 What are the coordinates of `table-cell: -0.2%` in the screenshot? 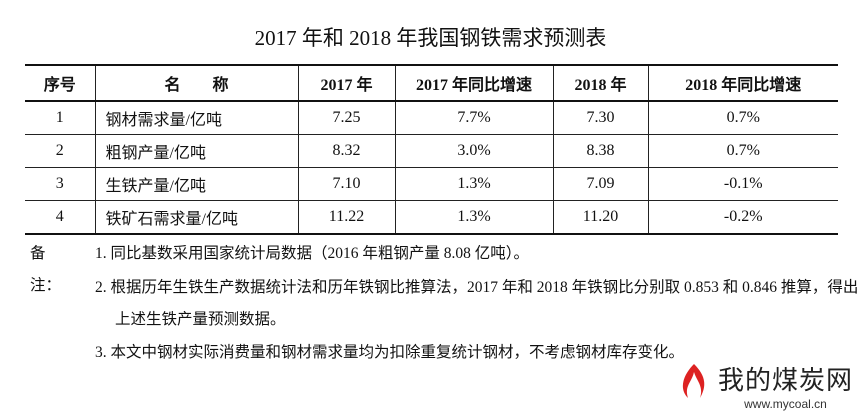 It's located at (742, 217).